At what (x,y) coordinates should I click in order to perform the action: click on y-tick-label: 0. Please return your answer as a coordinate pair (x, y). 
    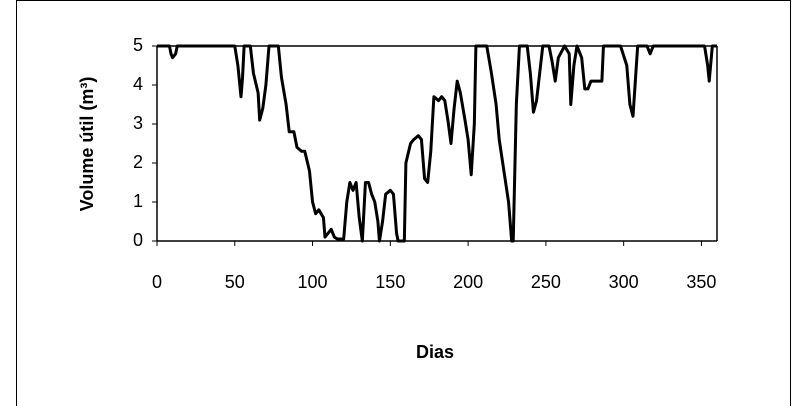
    Looking at the image, I should click on (138, 240).